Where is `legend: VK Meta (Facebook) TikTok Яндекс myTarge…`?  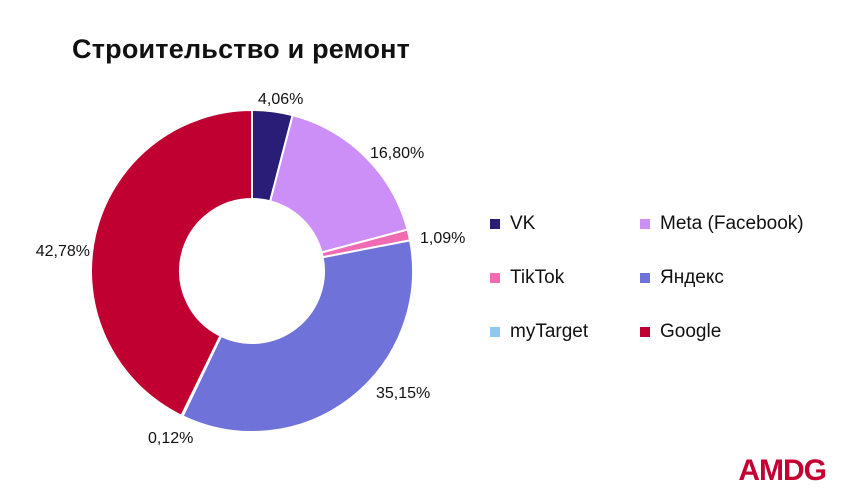 legend: VK Meta (Facebook) TikTok Яндекс myTarge… is located at coordinates (665, 278).